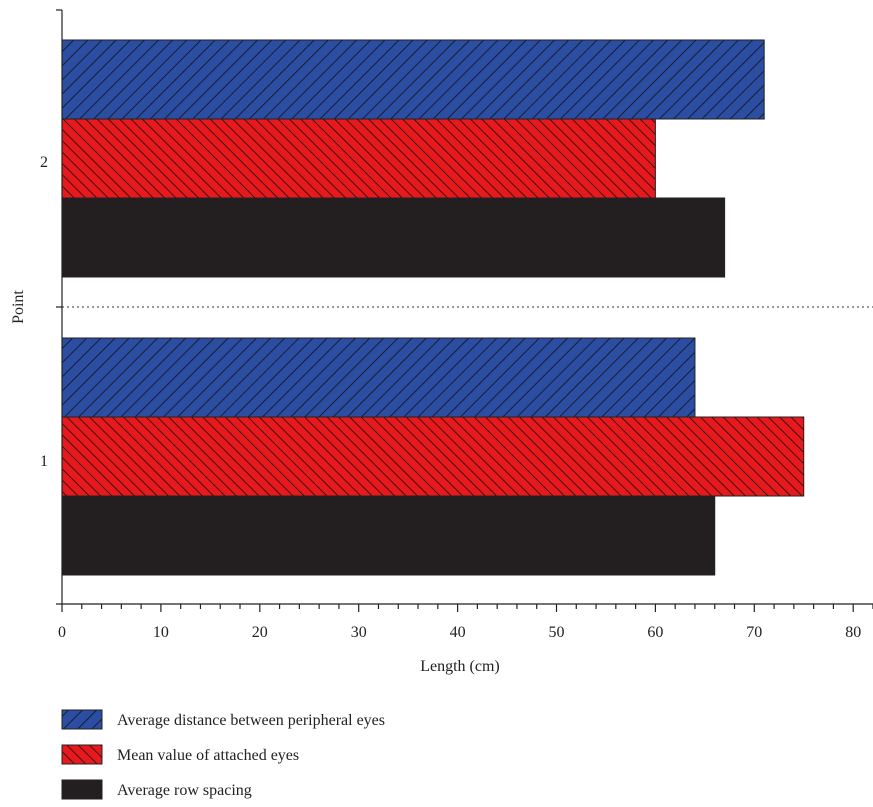  What do you see at coordinates (754, 632) in the screenshot?
I see `x-tick-label-70: 70` at bounding box center [754, 632].